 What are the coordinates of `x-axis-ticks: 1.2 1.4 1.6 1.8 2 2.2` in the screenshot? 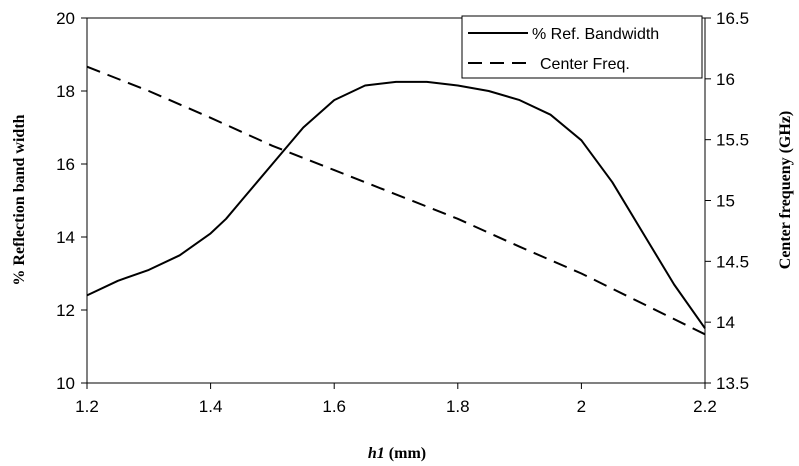 It's located at (396, 399).